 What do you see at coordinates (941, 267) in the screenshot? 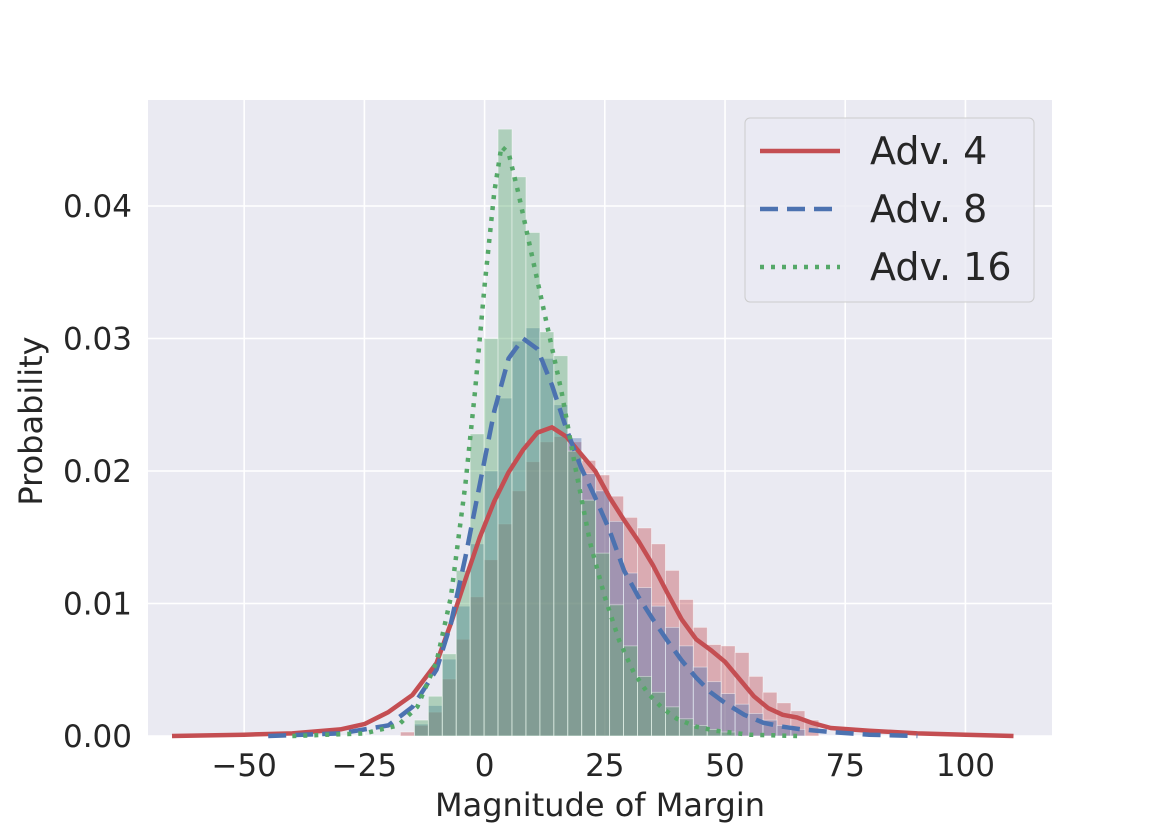
I see `legend-label: Adv. 16` at bounding box center [941, 267].